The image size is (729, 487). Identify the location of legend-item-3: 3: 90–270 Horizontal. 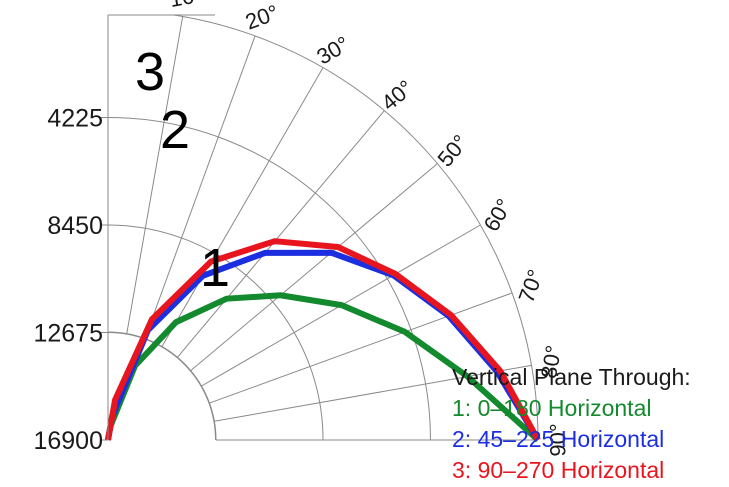
(558, 470).